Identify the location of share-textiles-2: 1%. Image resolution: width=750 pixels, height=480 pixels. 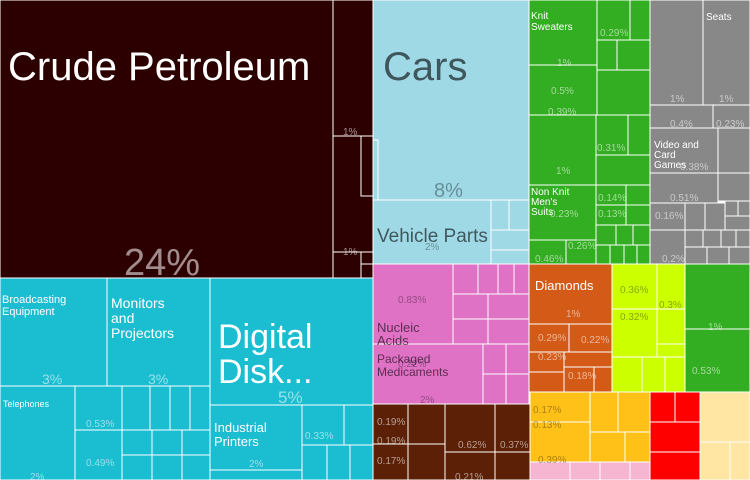
(564, 63).